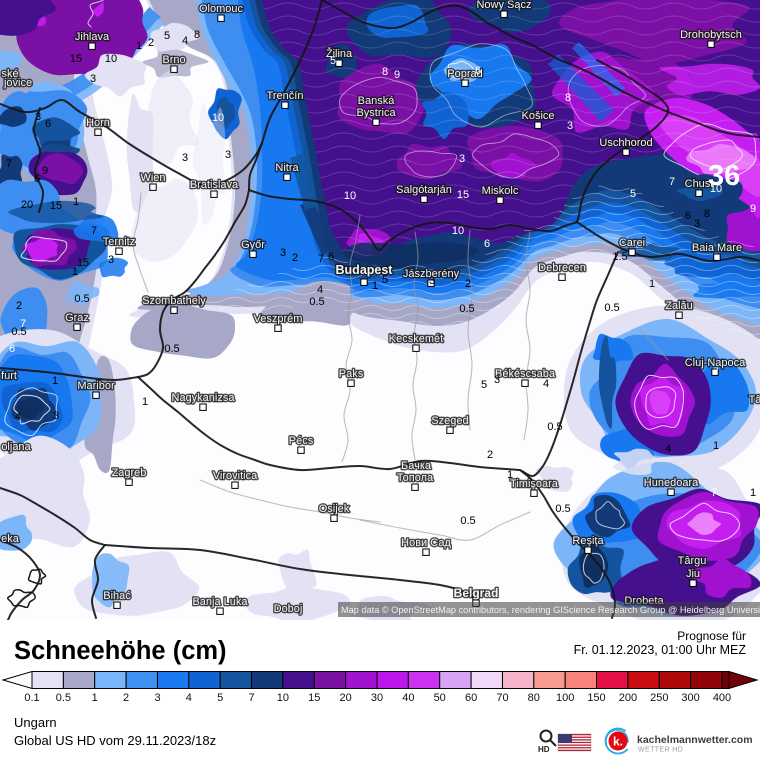  Describe the element at coordinates (503, 5) in the screenshot. I see `svg-text: Nowy Sącz` at that location.